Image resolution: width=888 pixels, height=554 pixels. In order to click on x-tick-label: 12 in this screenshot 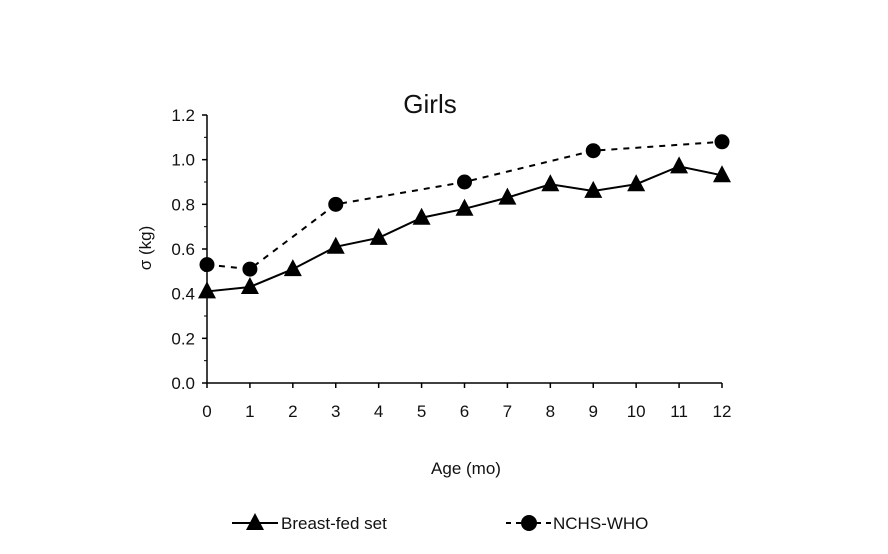, I will do `click(722, 411)`.